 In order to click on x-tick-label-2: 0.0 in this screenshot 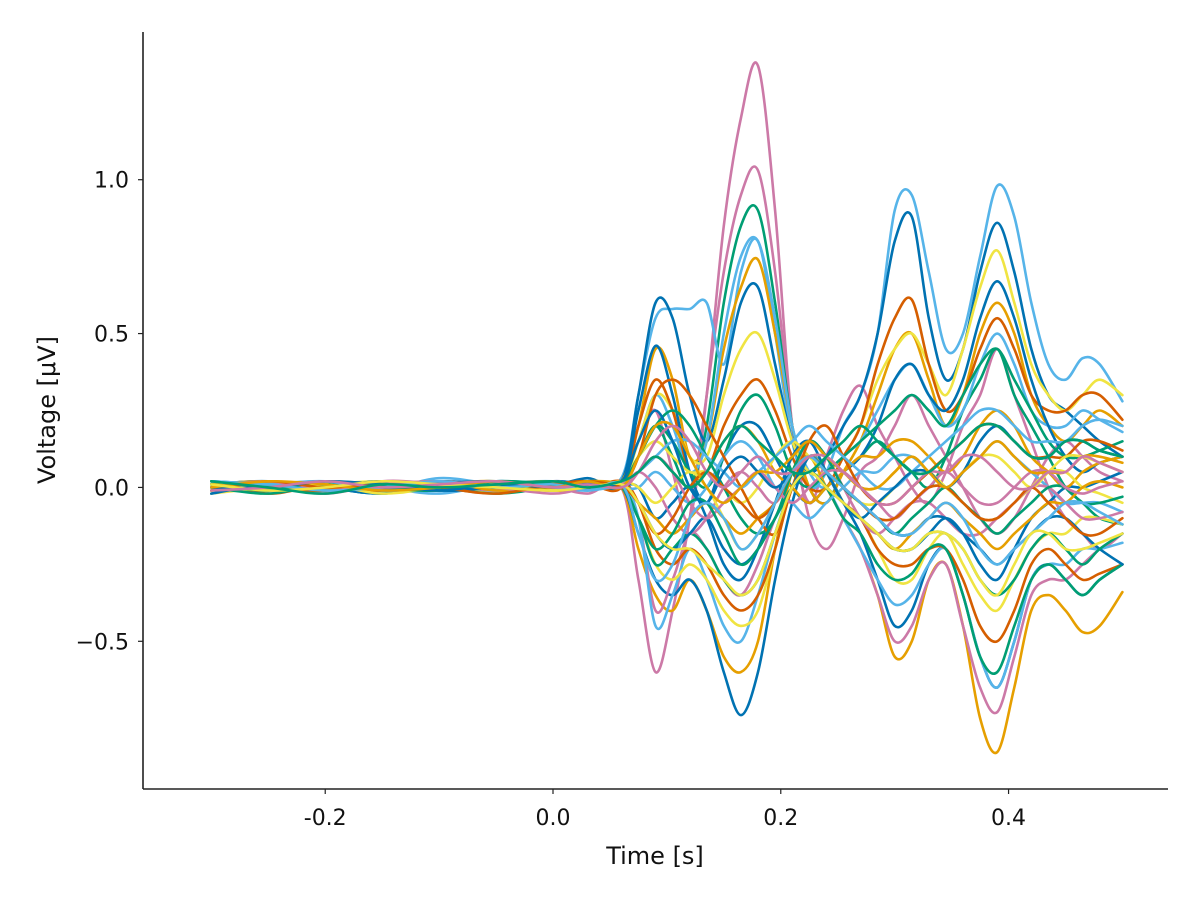, I will do `click(553, 818)`.